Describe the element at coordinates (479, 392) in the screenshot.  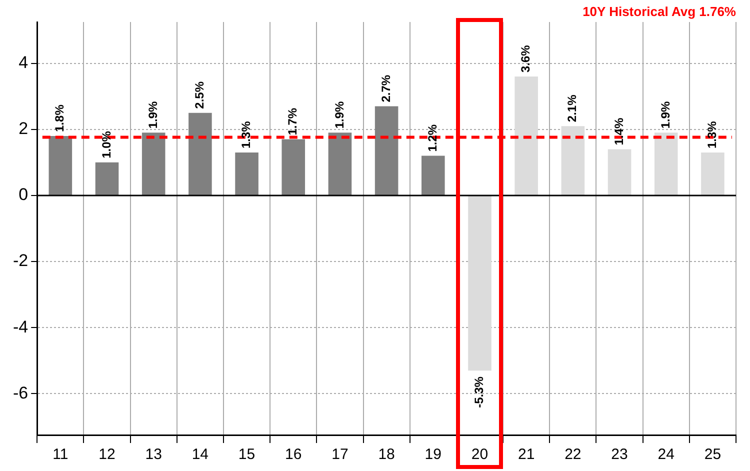
I see `data-label: -5.3%` at that location.